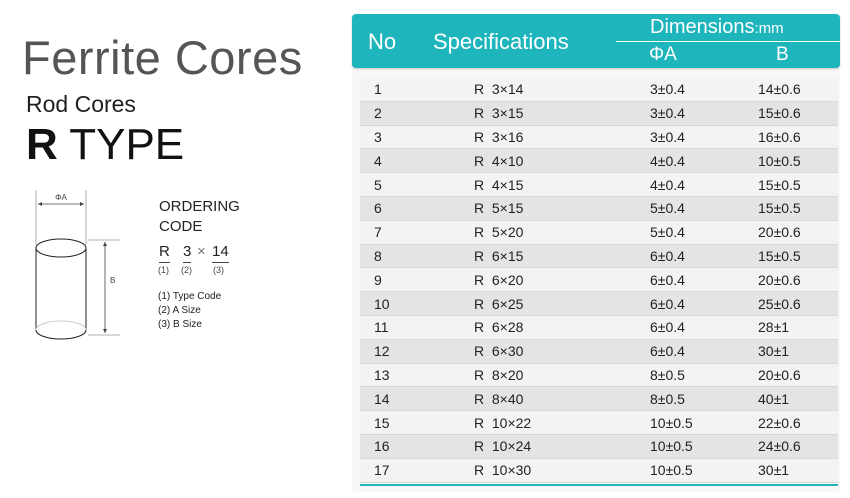 This screenshot has width=850, height=498. What do you see at coordinates (599, 161) in the screenshot?
I see `table-row: 4 R 4×10 4±0.4 10±0.5` at bounding box center [599, 161].